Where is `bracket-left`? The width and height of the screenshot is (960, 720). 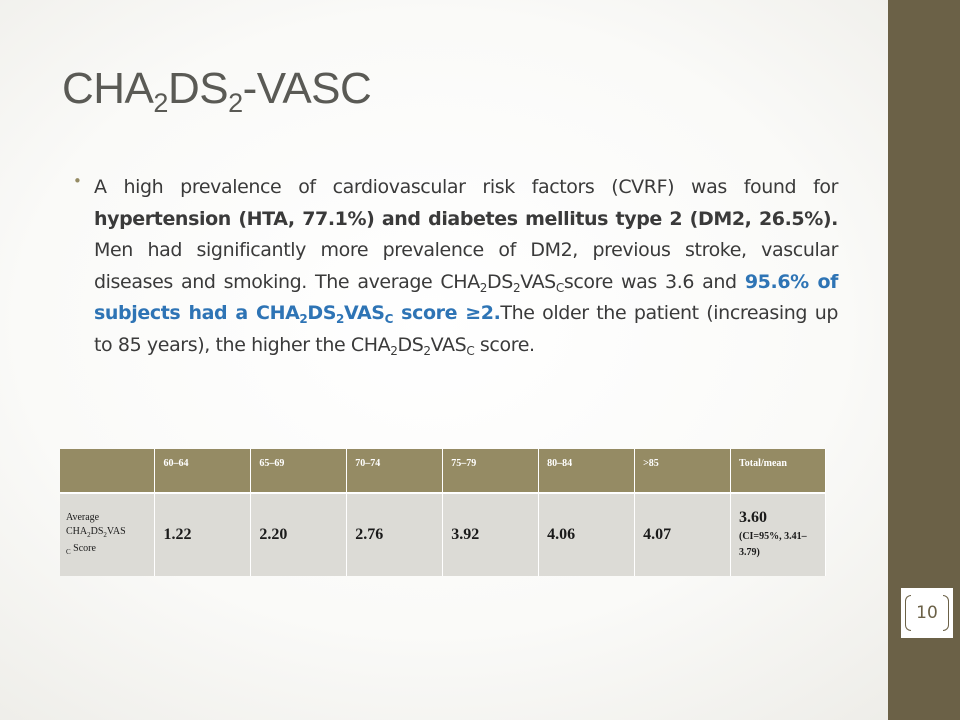
bracket-left is located at coordinates (908, 613).